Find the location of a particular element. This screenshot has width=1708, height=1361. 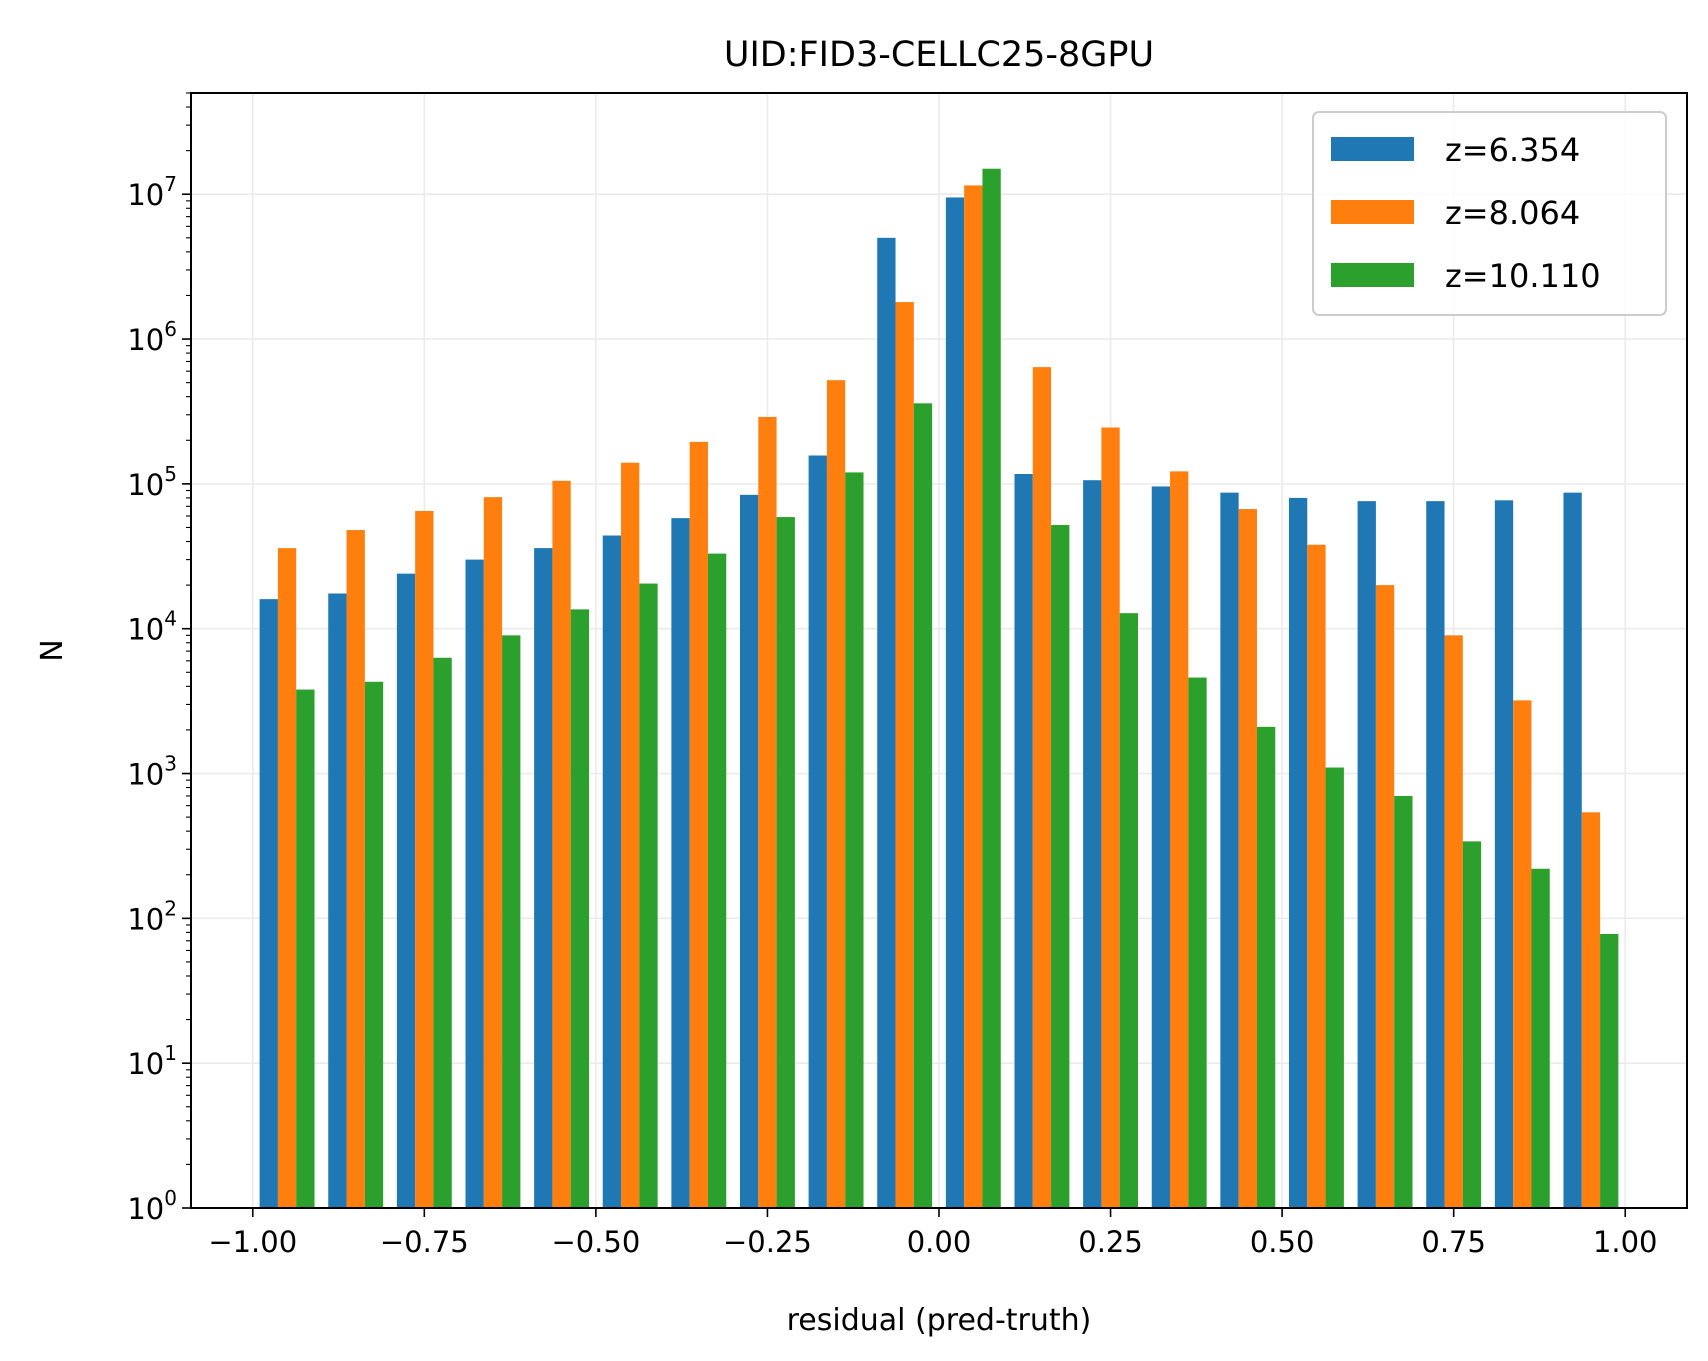

bar-series0-bin3 is located at coordinates (474, 883).